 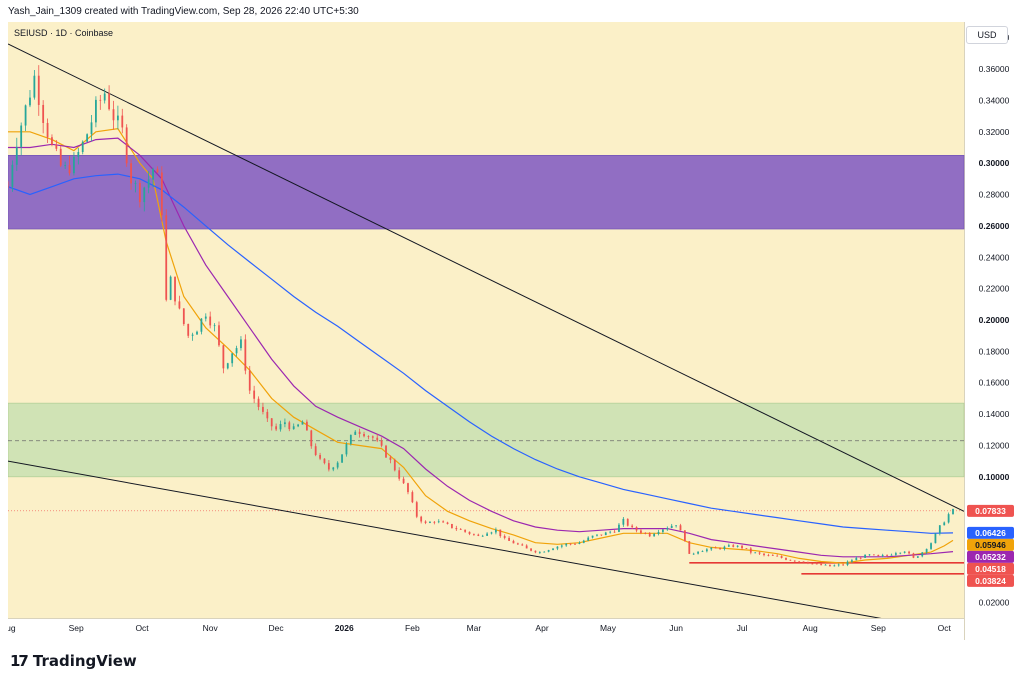 I want to click on price-label: 0.06426, so click(x=990, y=533).